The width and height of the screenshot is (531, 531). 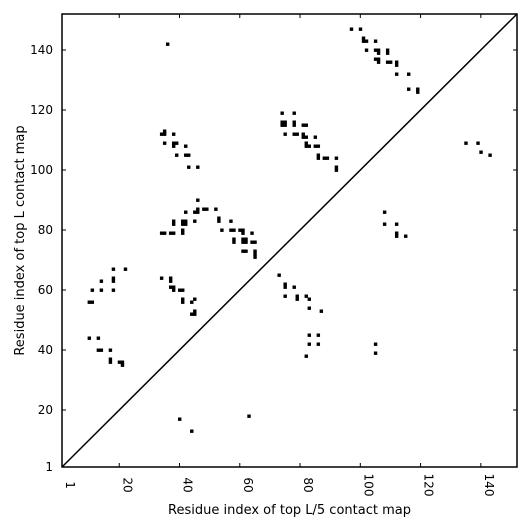 I want to click on x-tick-label: 120, so click(x=429, y=485).